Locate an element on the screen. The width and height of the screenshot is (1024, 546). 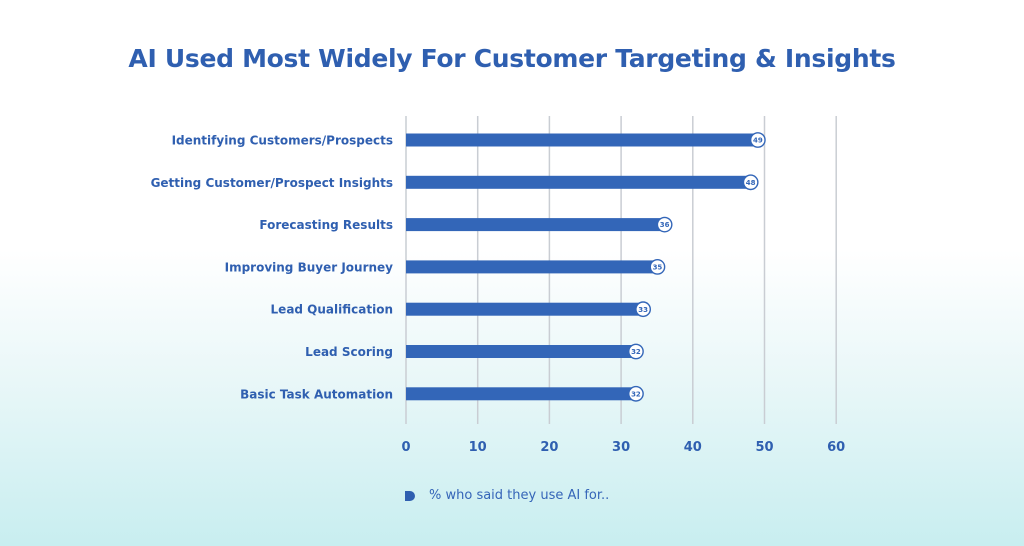
category-label: Identifying Customers/Prospects is located at coordinates (282, 141).